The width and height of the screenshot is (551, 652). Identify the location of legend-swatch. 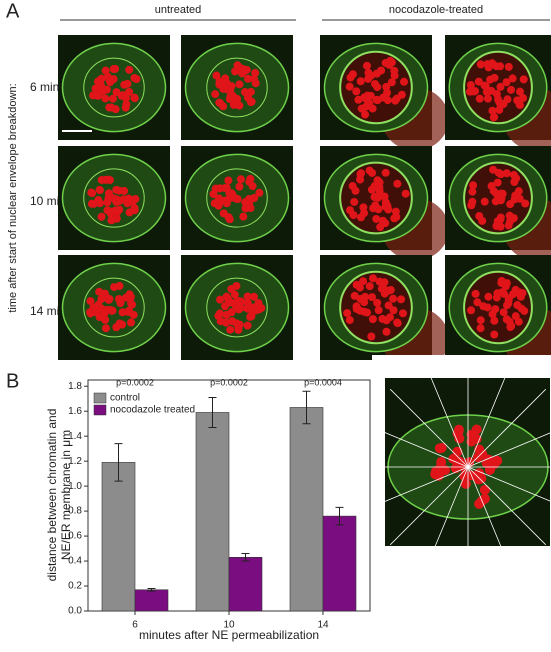
(100, 398).